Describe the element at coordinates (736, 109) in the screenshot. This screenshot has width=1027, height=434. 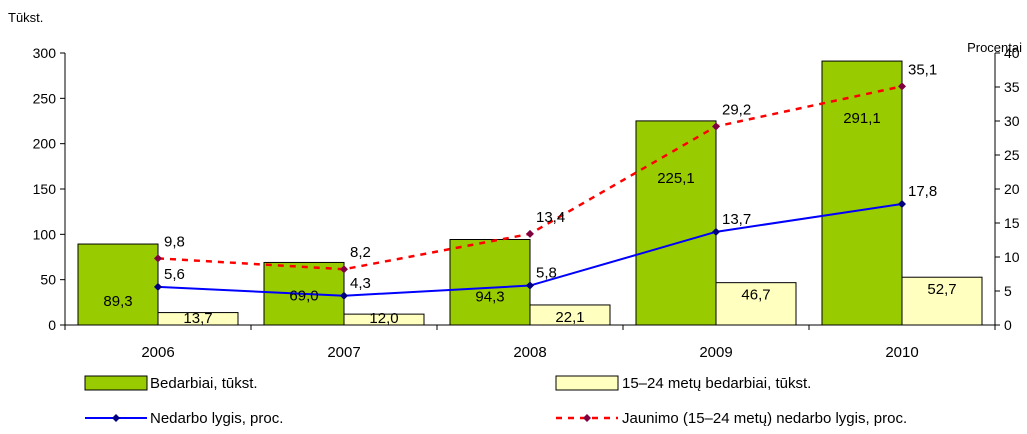
I see `label-youth-unemployment-2009: 29,2` at that location.